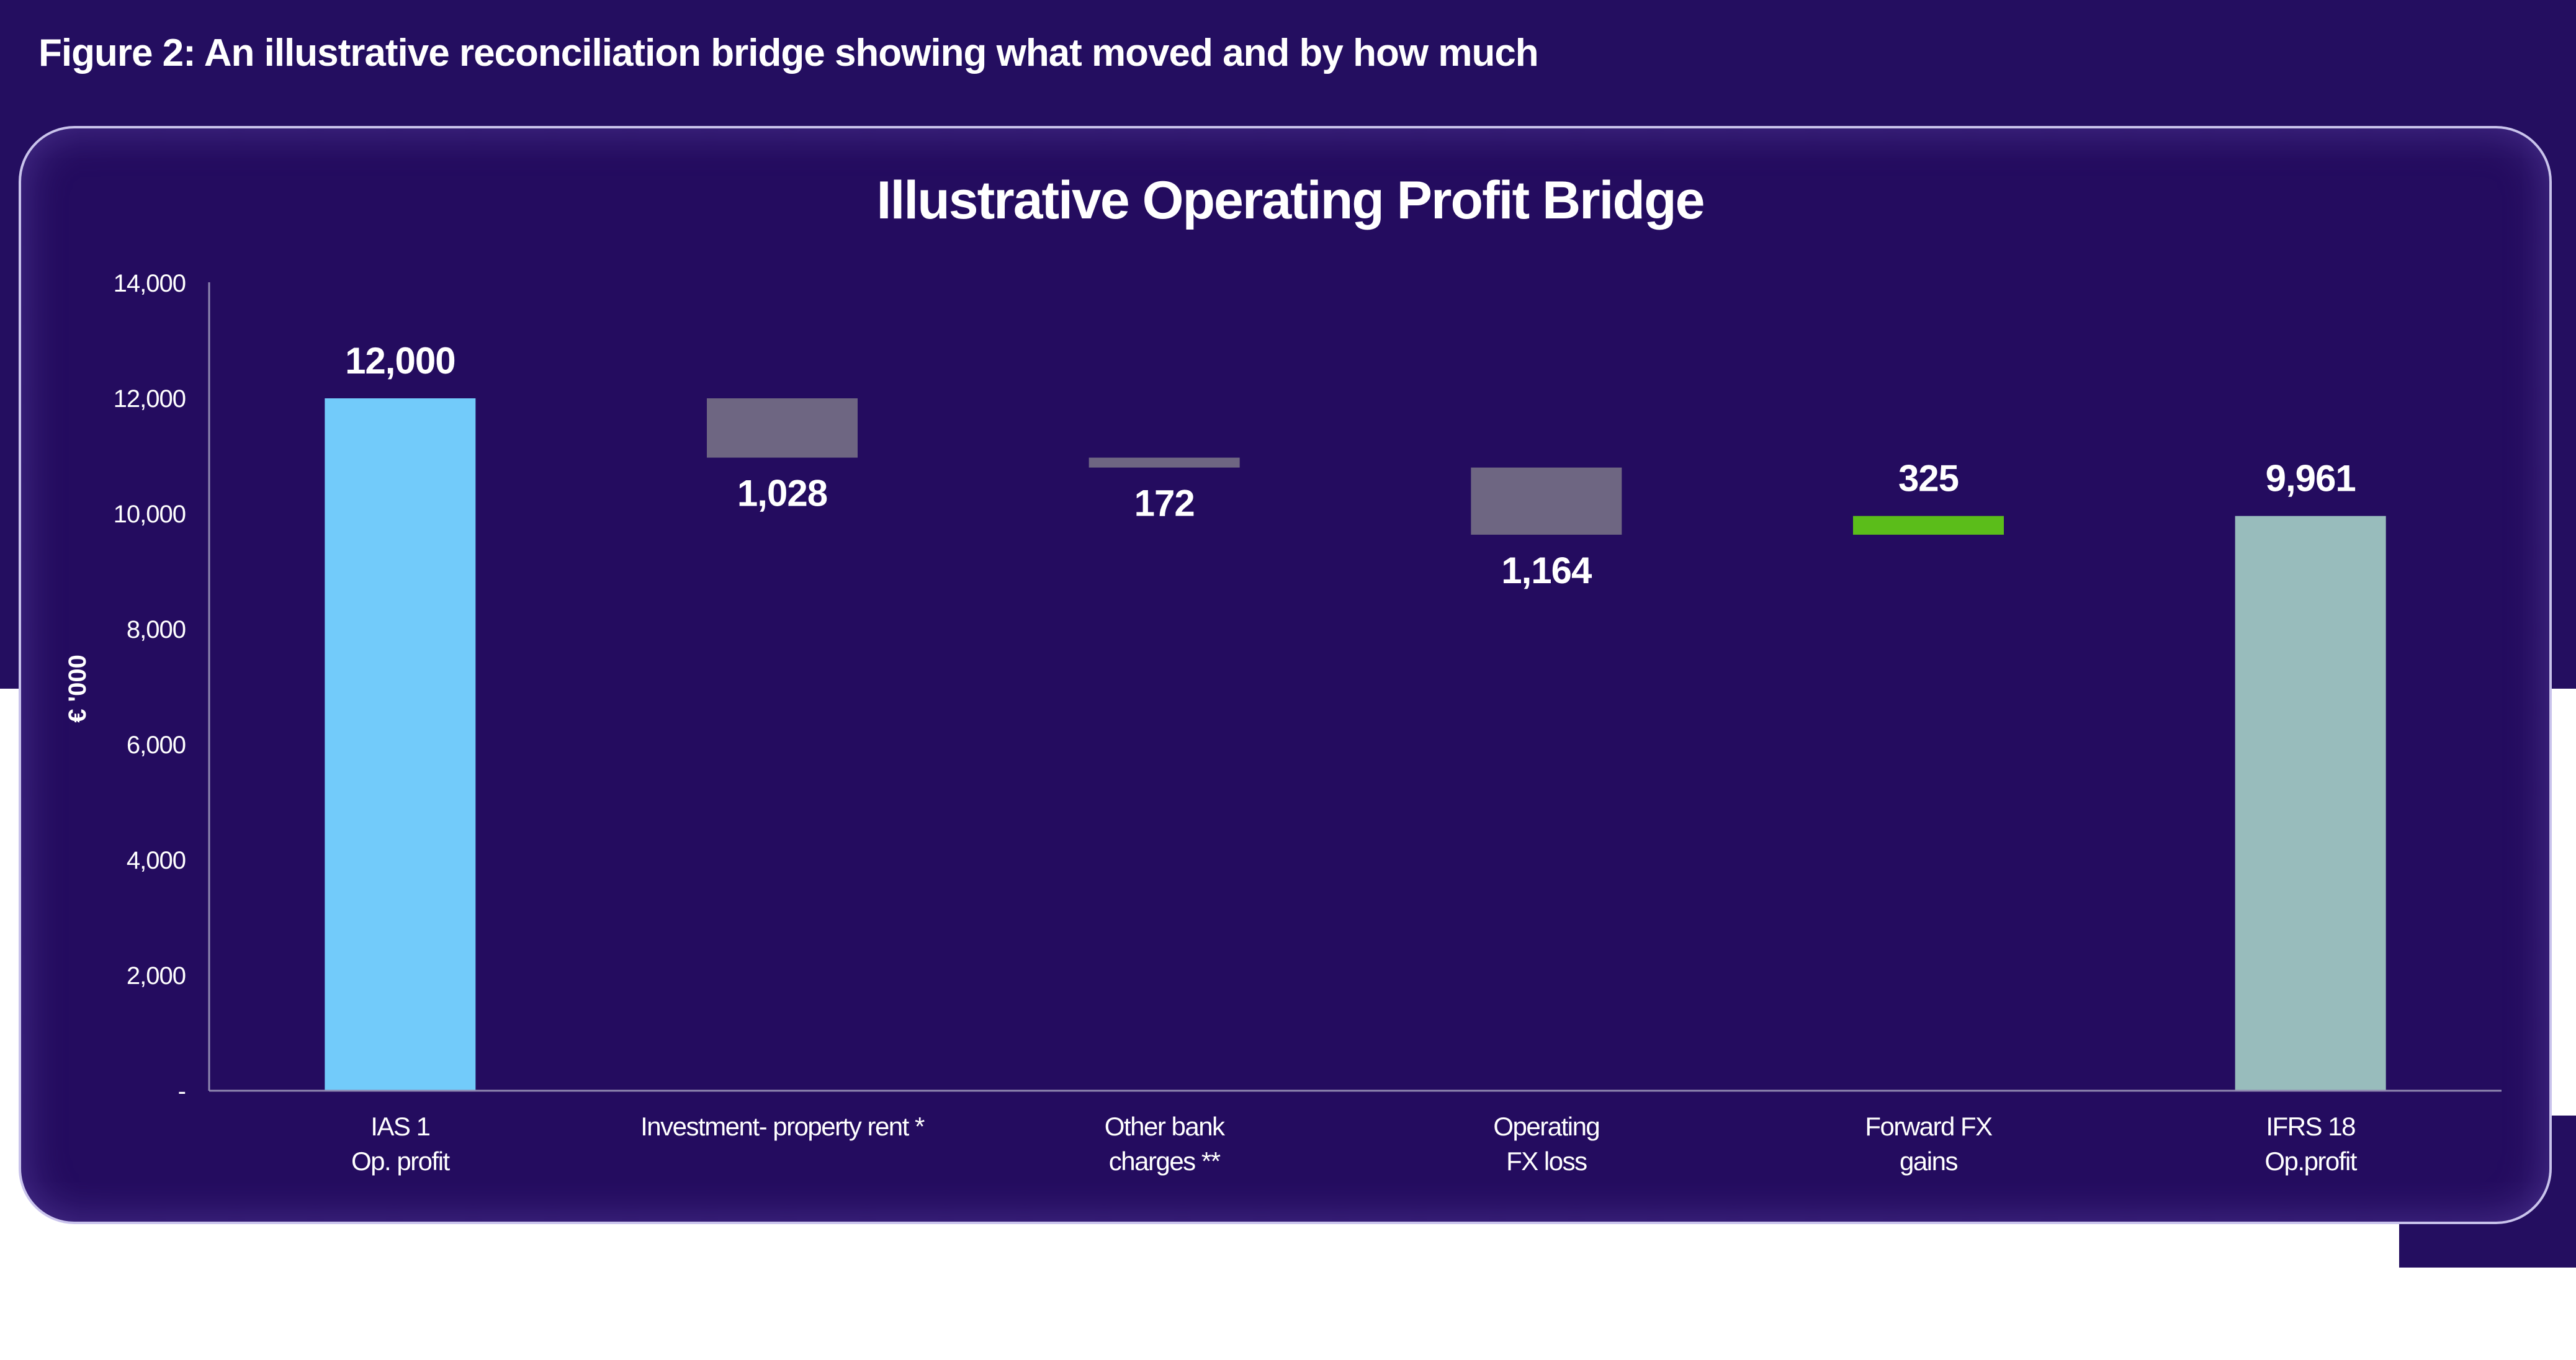 The width and height of the screenshot is (2576, 1360). What do you see at coordinates (782, 493) in the screenshot?
I see `data-label: 1,028` at bounding box center [782, 493].